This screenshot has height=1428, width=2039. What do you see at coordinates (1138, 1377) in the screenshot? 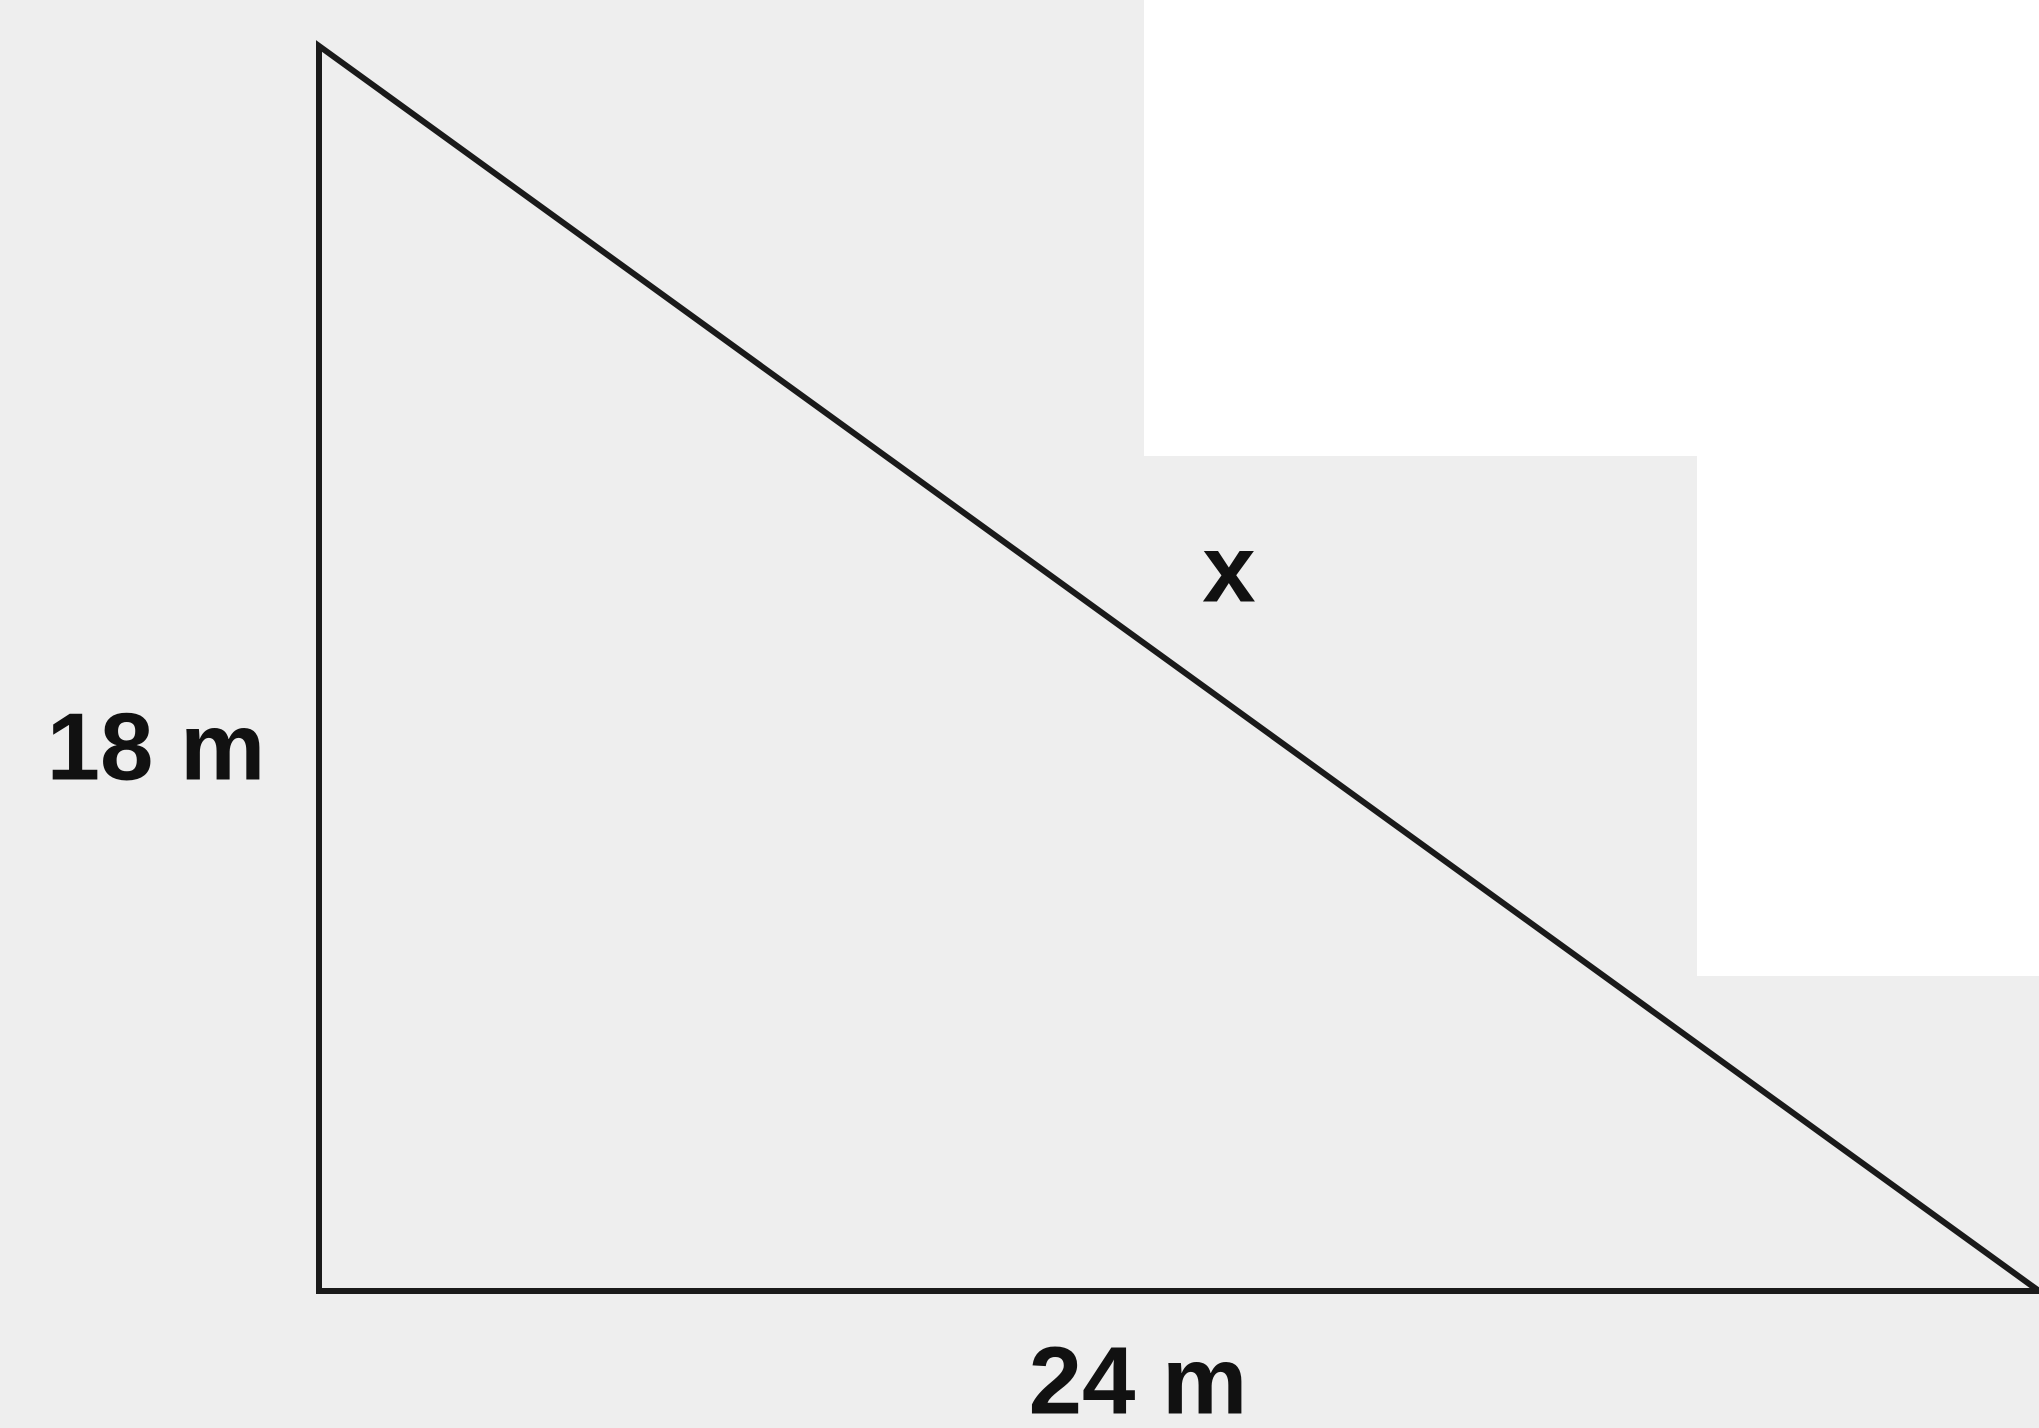
I see `bottom-side-label: 24 m` at bounding box center [1138, 1377].